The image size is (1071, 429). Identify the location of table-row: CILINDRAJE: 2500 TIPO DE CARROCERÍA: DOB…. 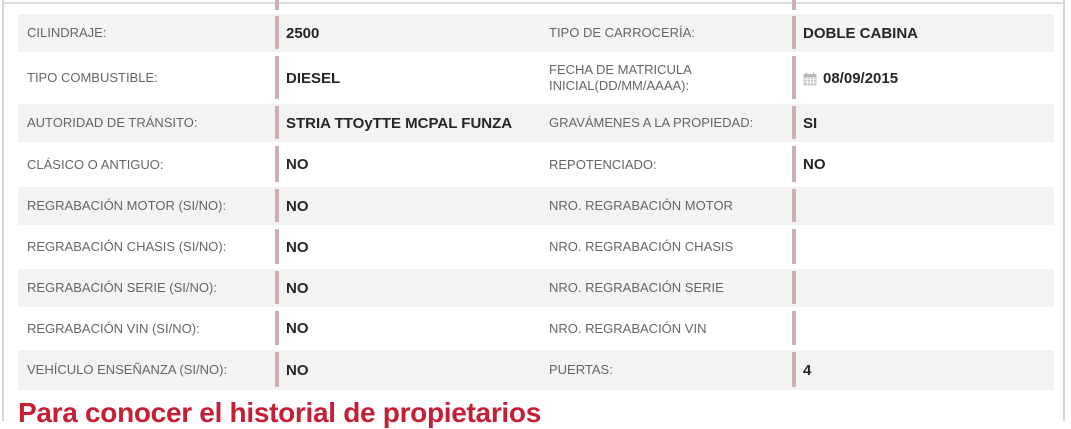
(536, 33).